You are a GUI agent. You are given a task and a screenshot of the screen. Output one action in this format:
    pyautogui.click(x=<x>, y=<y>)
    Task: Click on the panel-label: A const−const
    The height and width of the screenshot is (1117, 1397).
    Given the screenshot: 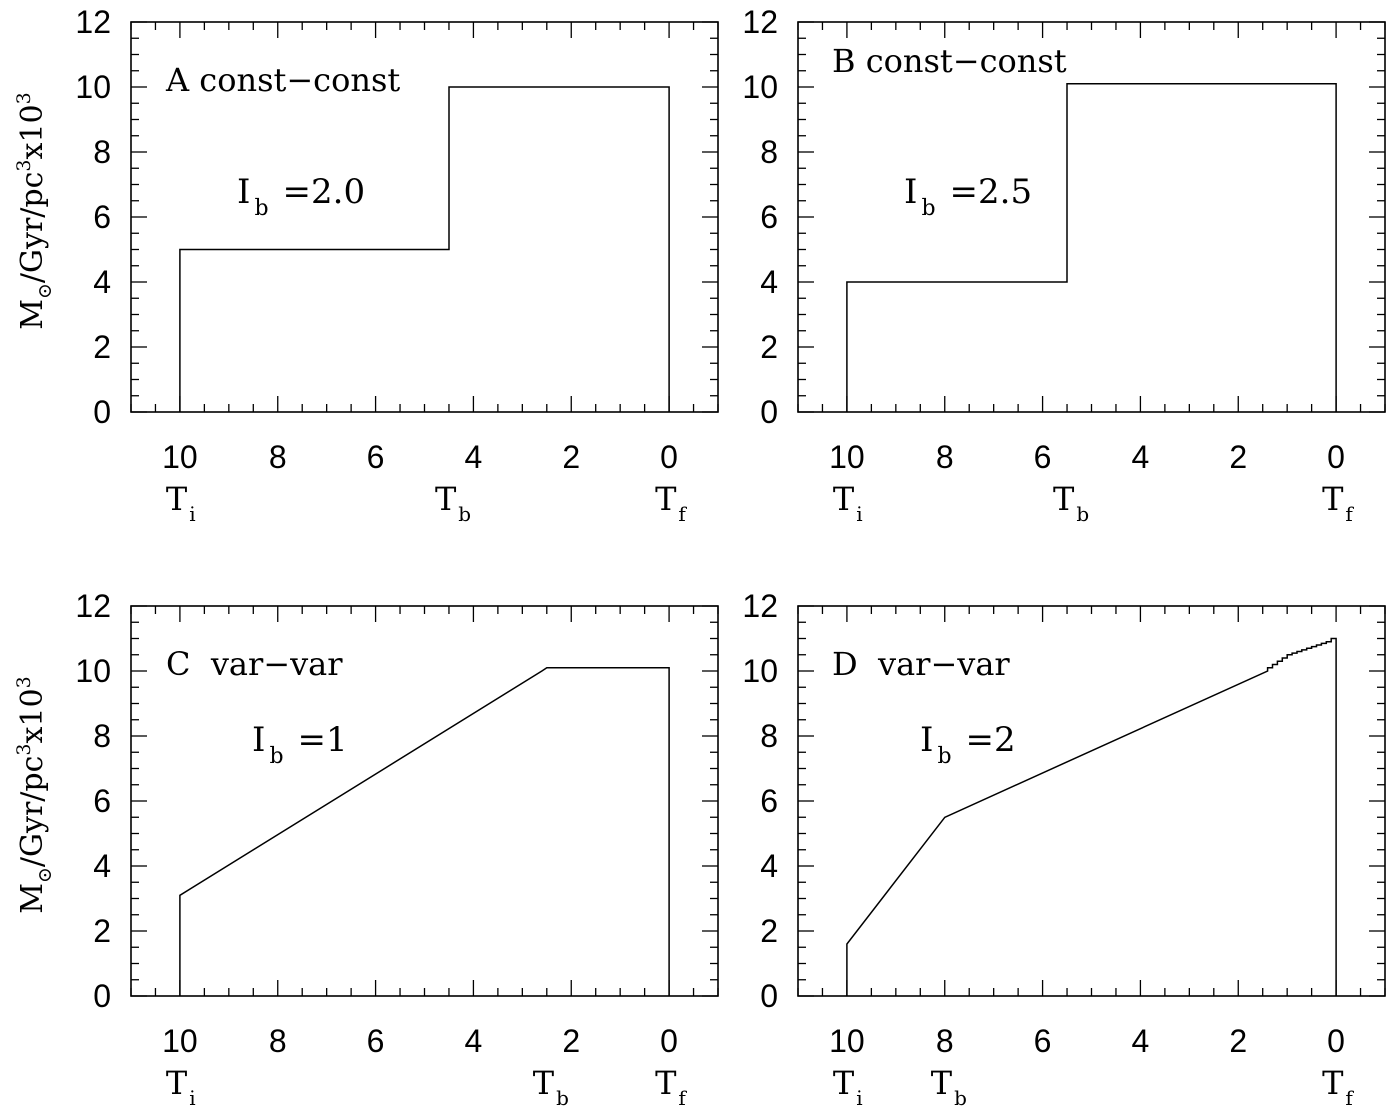 What is the action you would take?
    pyautogui.click(x=282, y=80)
    